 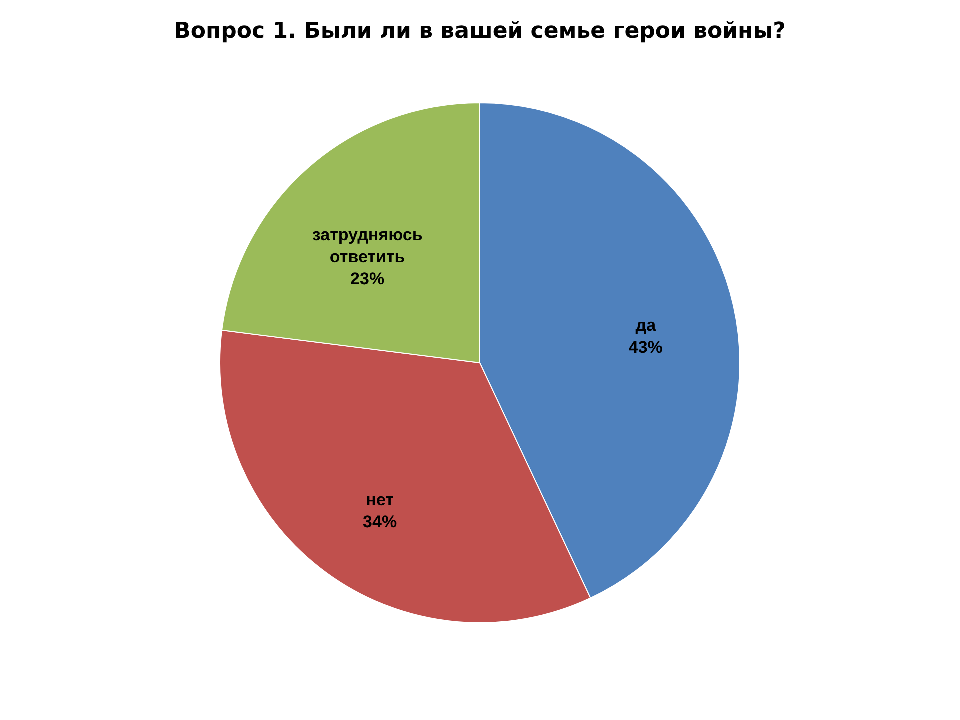 I want to click on chart-title: Вопрос 1. Были ли в вашей семье герои войны?, so click(x=480, y=31).